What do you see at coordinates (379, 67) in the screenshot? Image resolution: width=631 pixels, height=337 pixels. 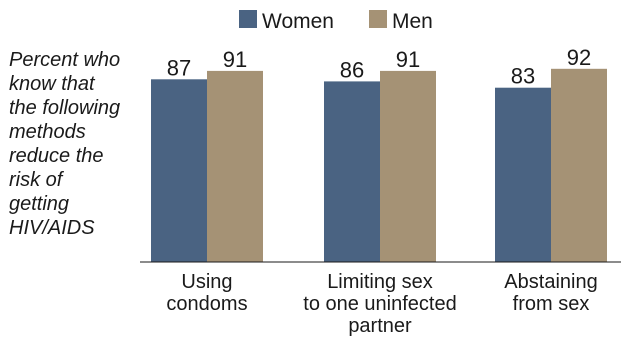 I see `value-labels: 87 91 86 91 83 92` at bounding box center [379, 67].